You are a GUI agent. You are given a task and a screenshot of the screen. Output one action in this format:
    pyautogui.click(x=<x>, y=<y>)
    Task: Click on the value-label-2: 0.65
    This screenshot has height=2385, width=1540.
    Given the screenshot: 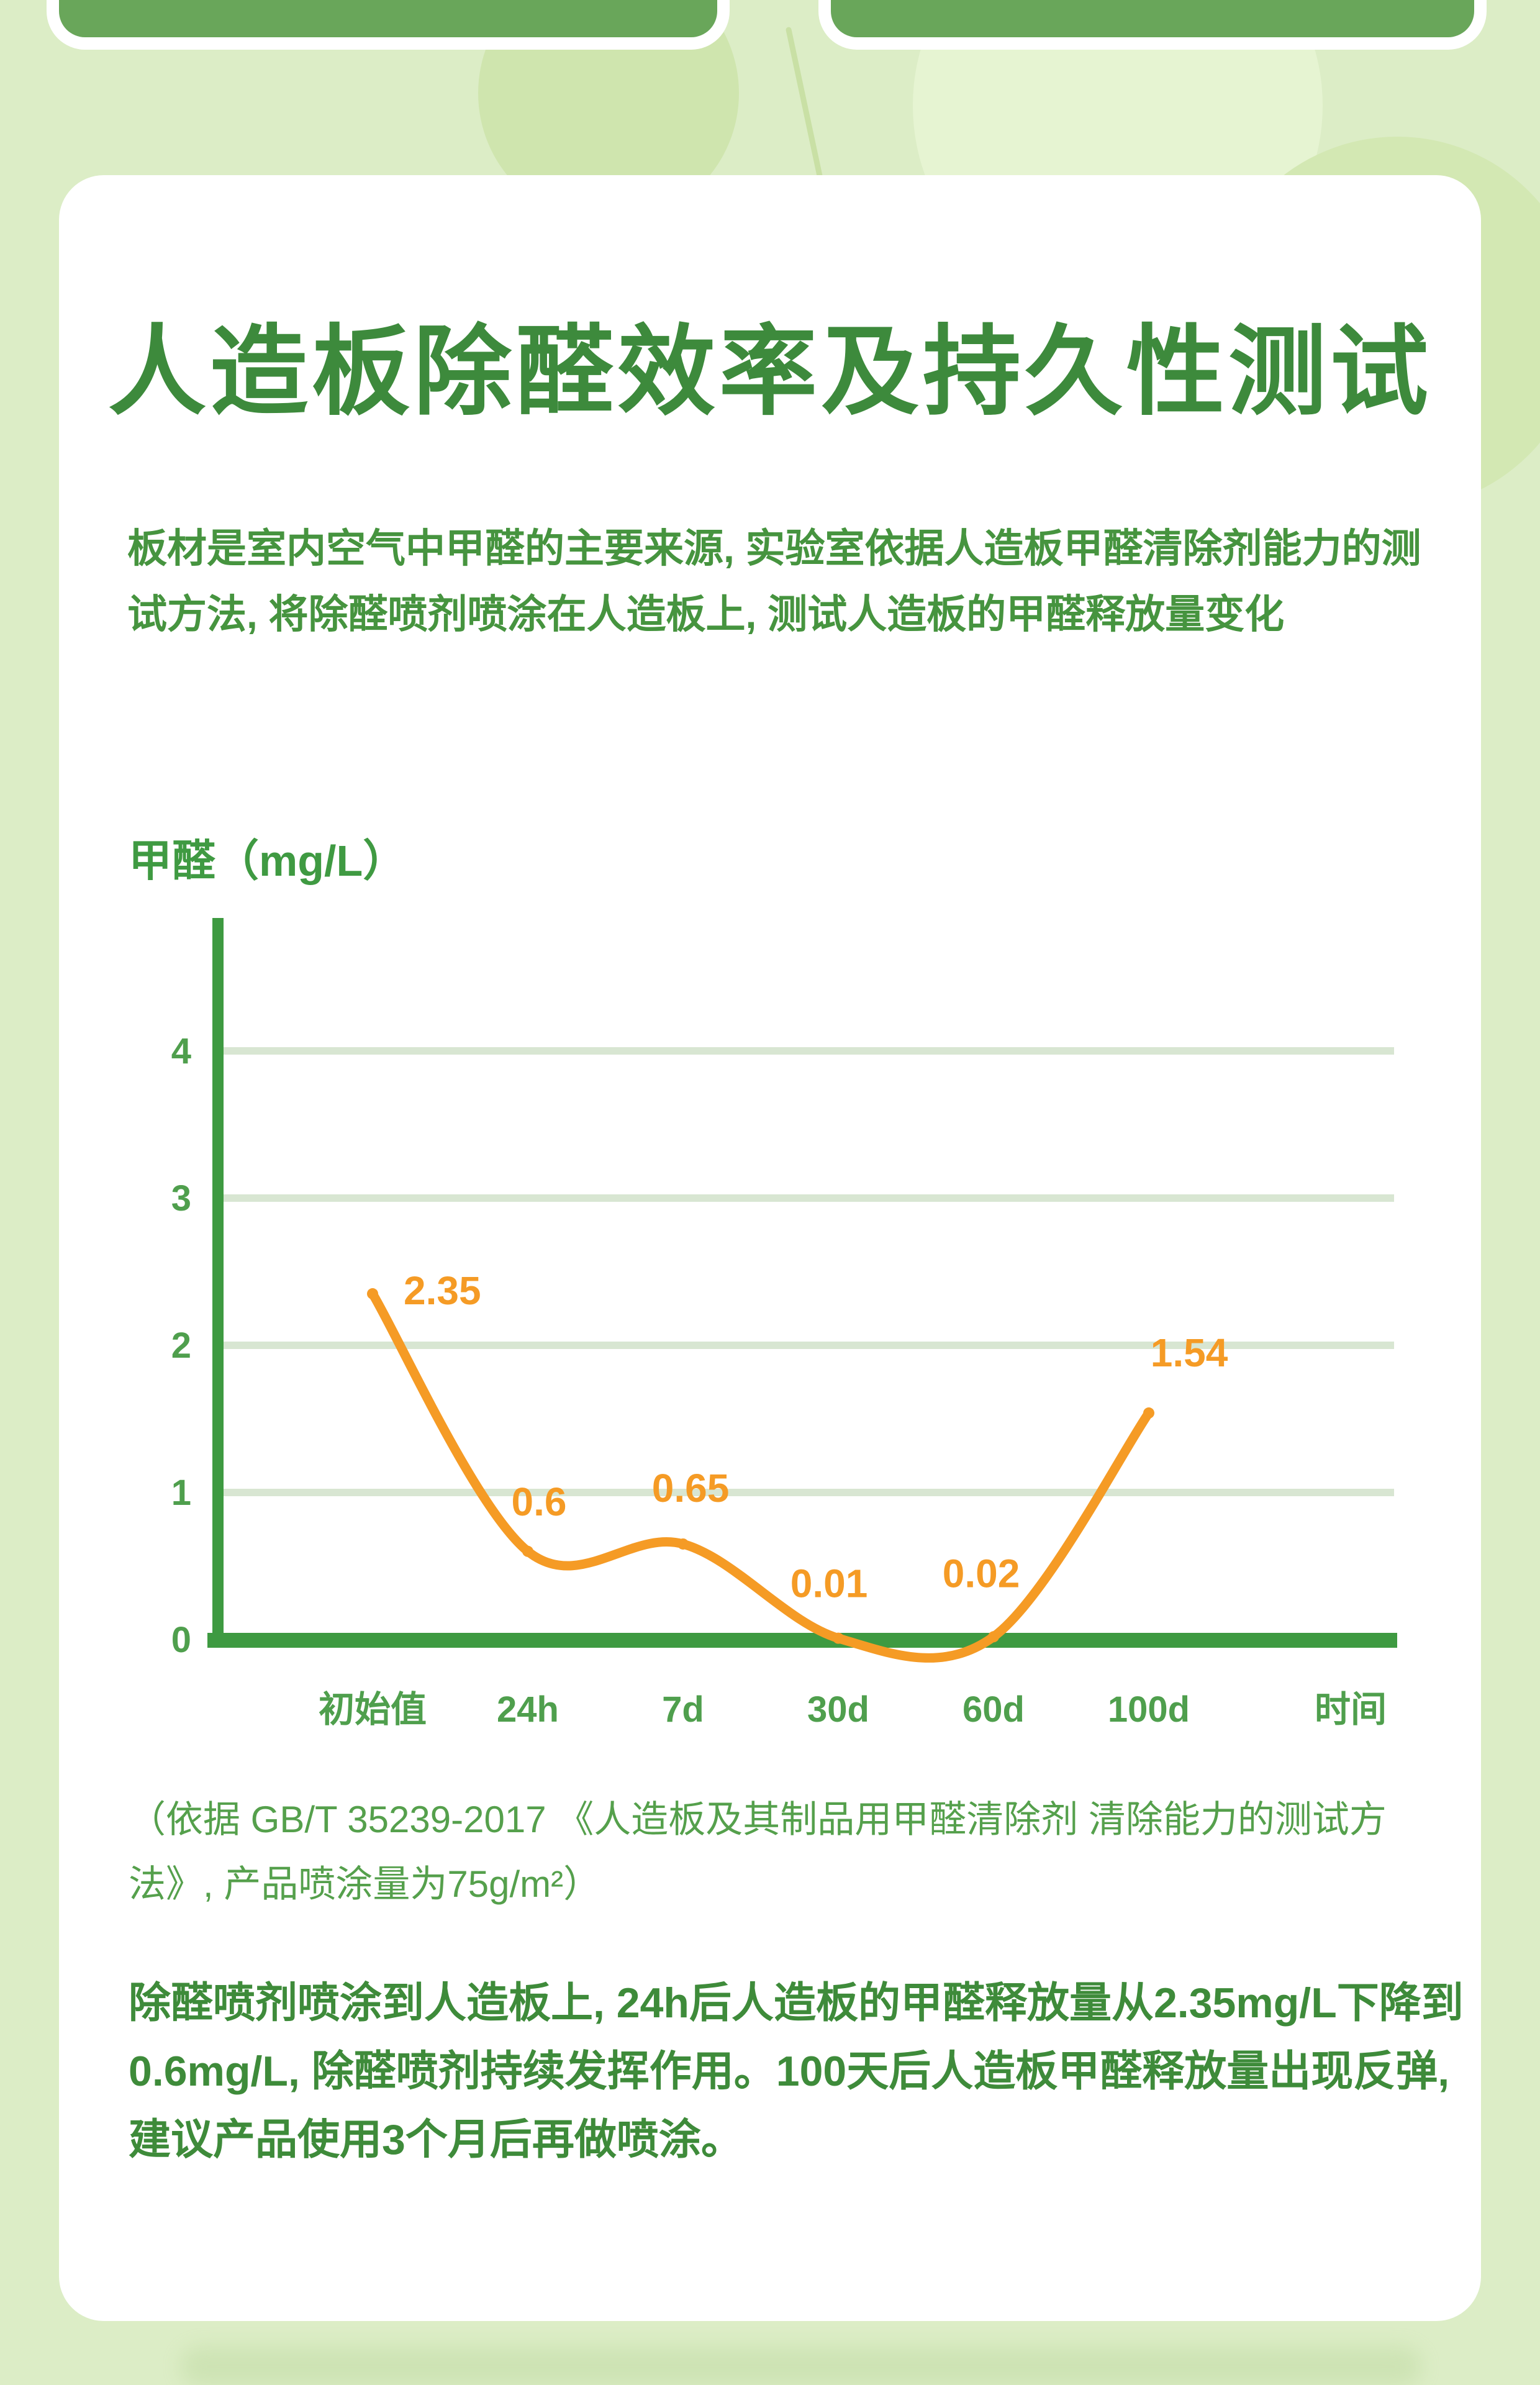 What is the action you would take?
    pyautogui.click(x=691, y=1488)
    